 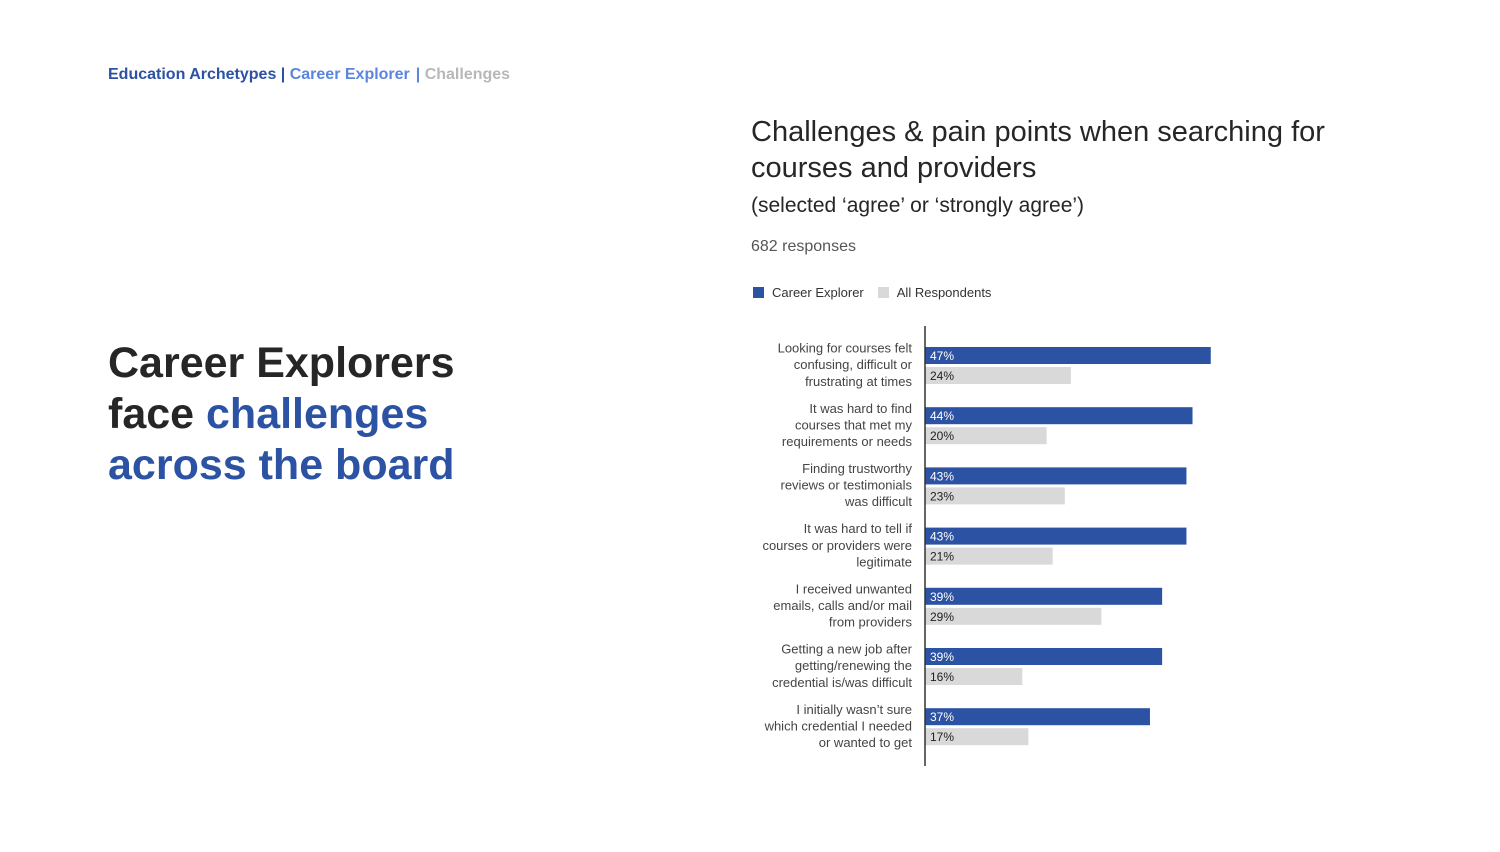 What do you see at coordinates (942, 557) in the screenshot?
I see `data-label-all-respondents: 21%` at bounding box center [942, 557].